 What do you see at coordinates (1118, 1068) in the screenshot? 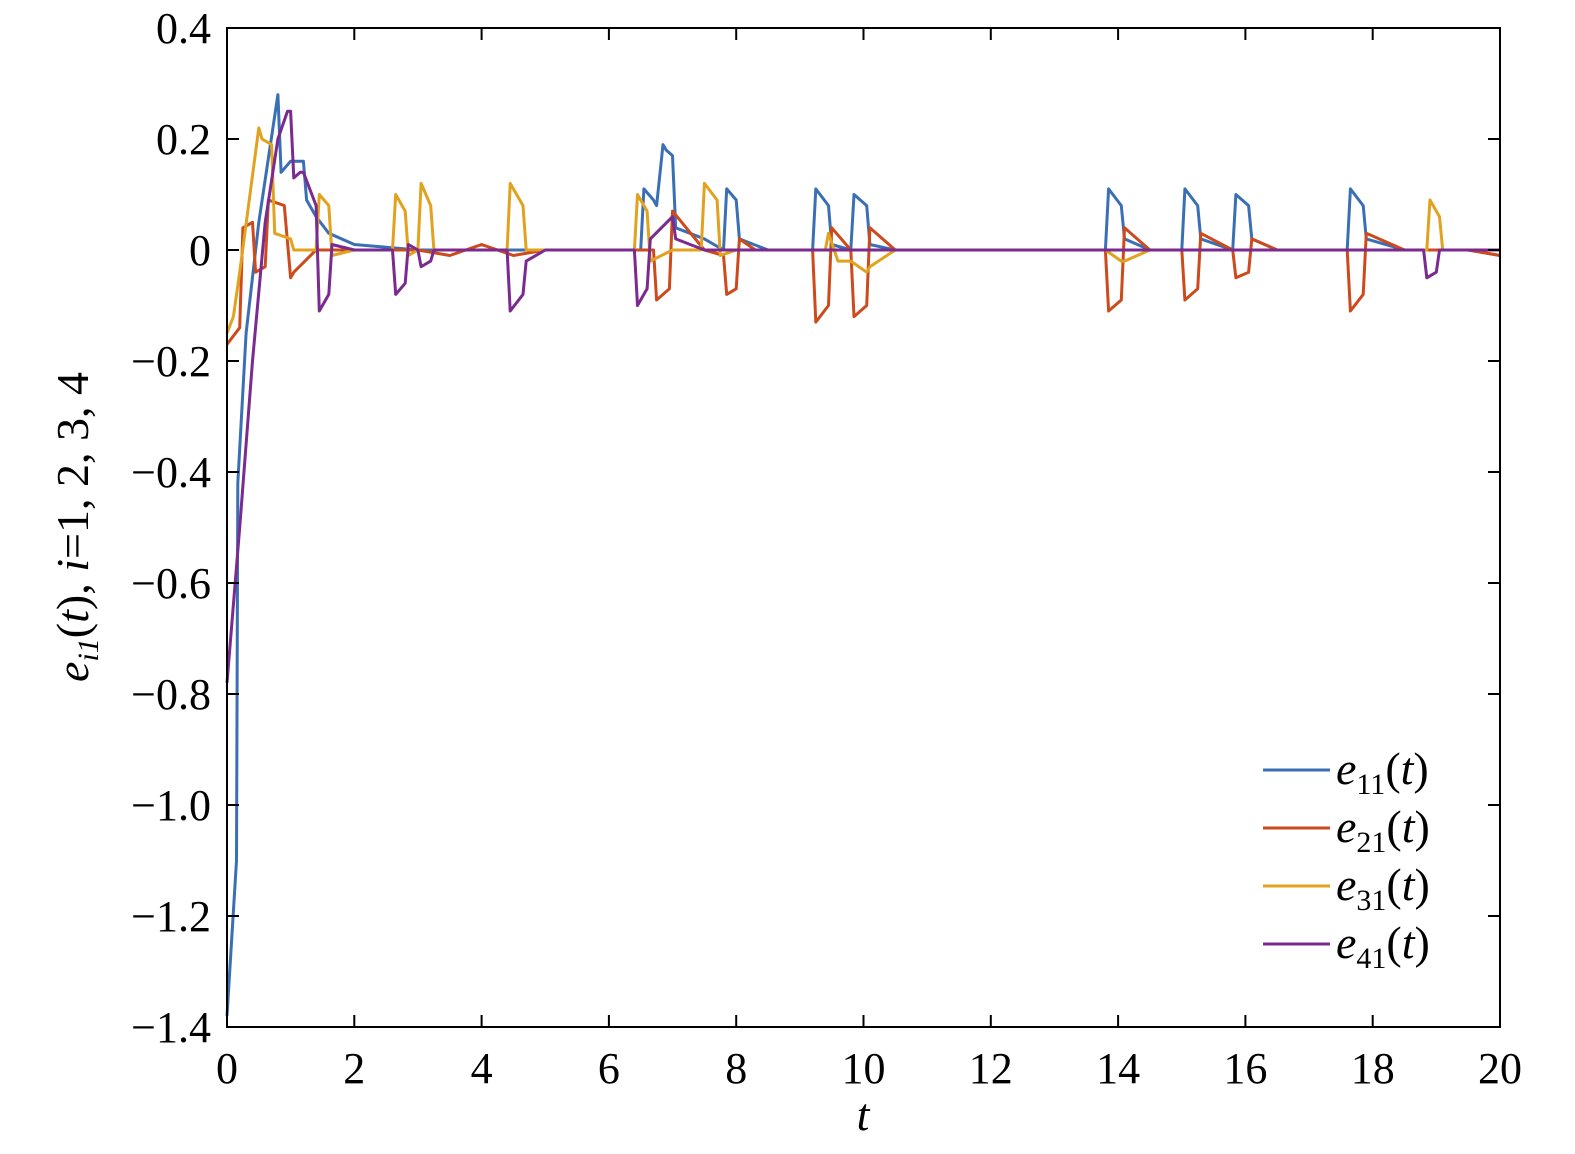
I see `x-tick-label: 14` at bounding box center [1118, 1068].